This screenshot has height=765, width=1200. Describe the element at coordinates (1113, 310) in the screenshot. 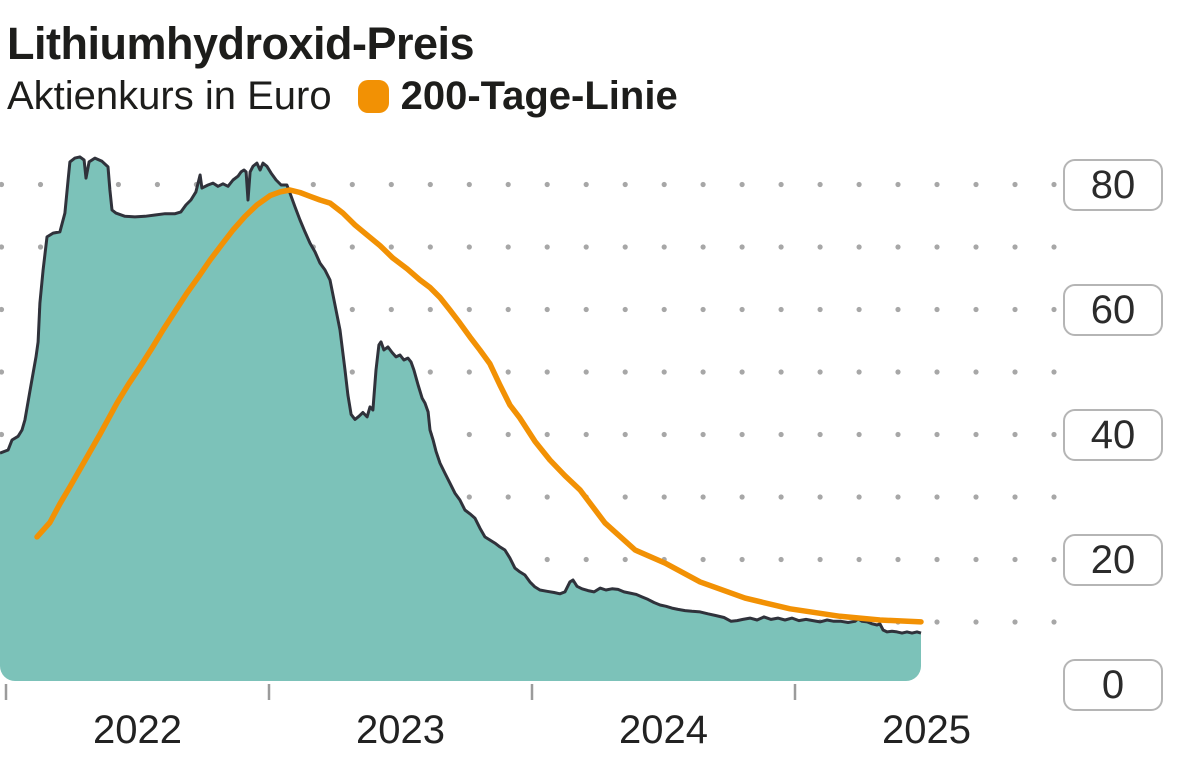

I see `y-axis-label-60: 60` at that location.